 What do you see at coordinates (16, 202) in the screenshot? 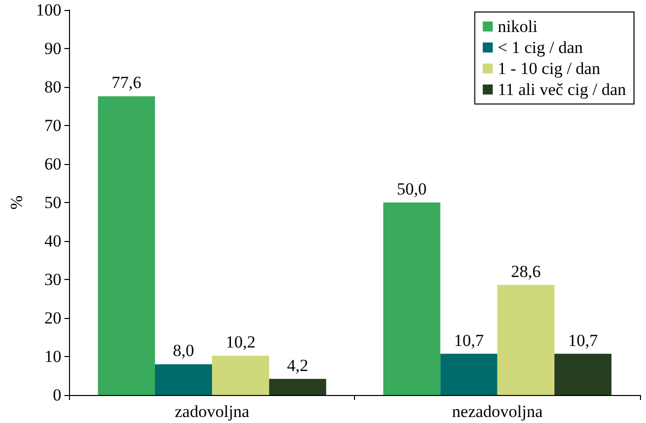
I see `y-axis-title: %` at bounding box center [16, 202].